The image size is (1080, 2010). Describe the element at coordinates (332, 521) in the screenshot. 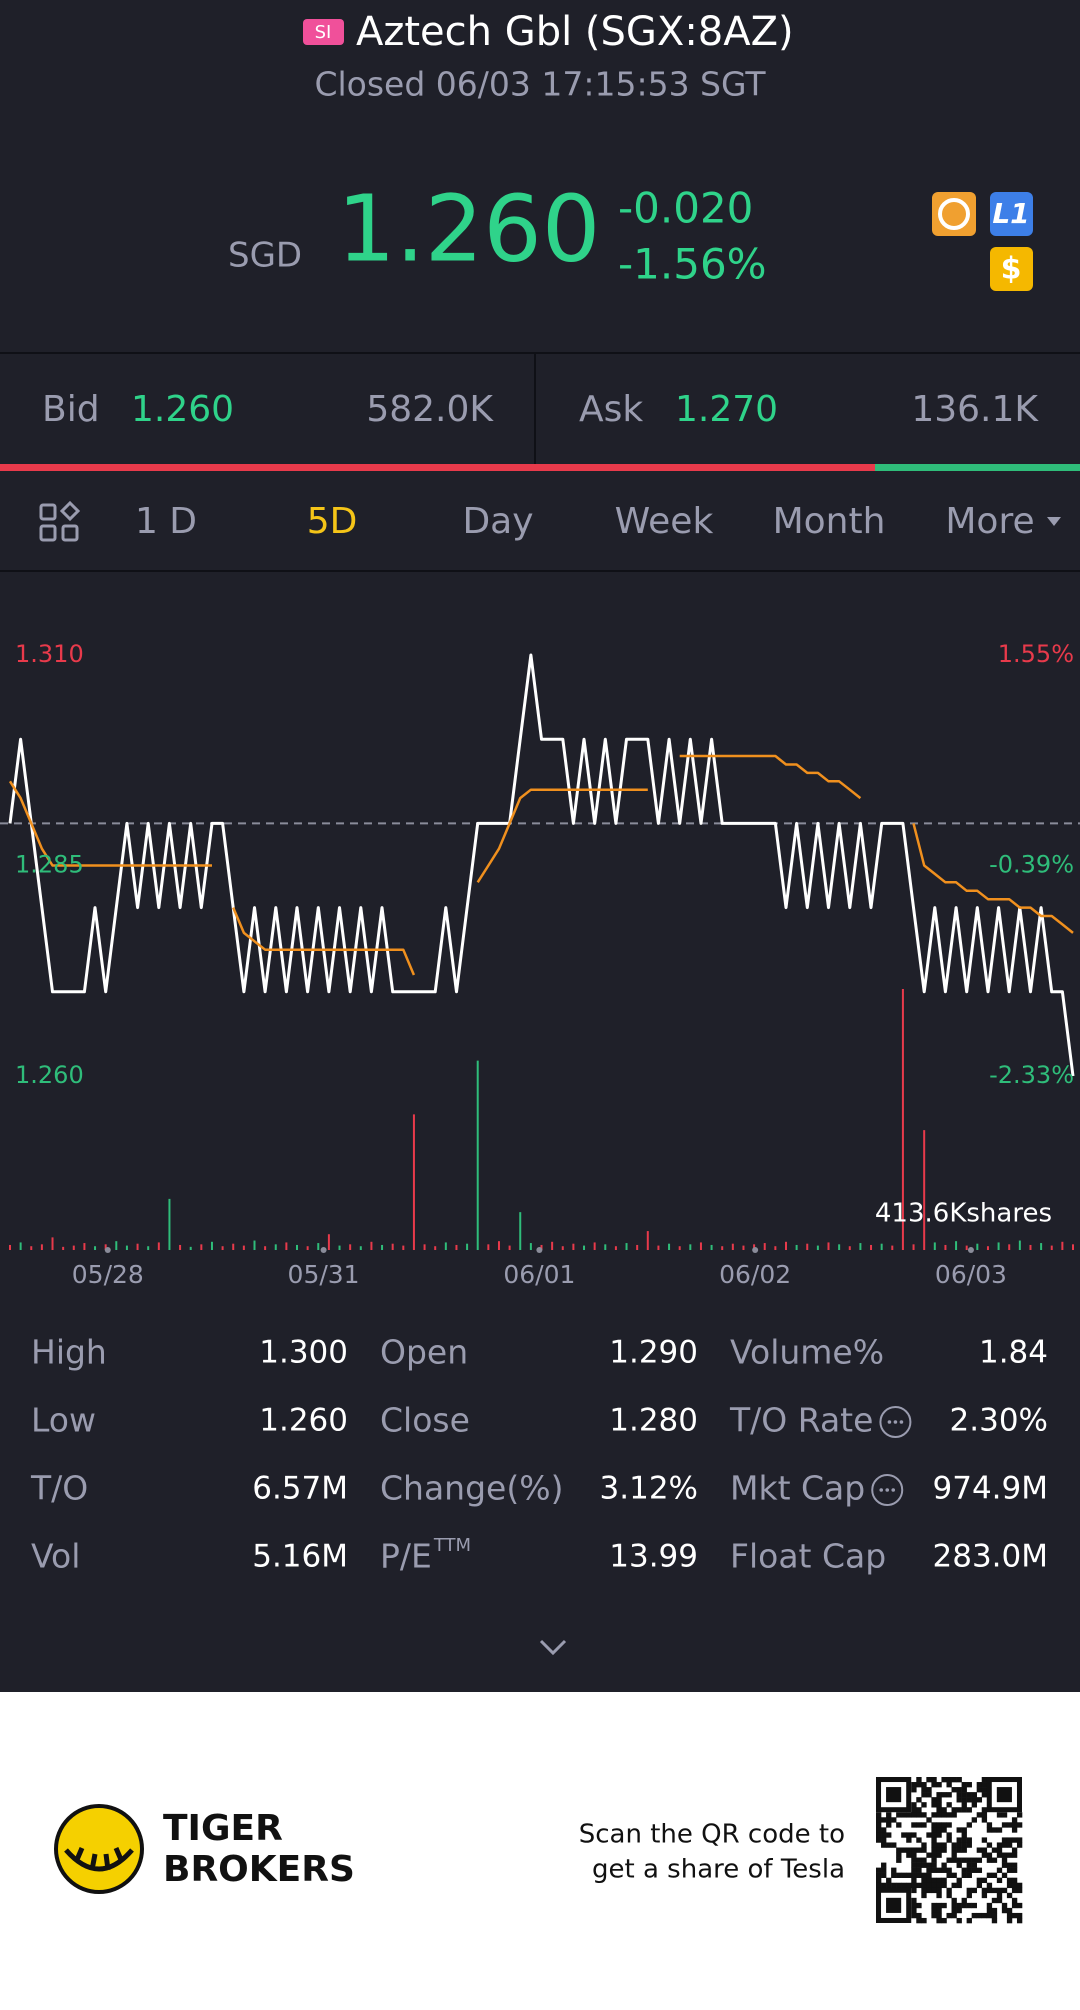

I see `tab-active: 5D` at that location.